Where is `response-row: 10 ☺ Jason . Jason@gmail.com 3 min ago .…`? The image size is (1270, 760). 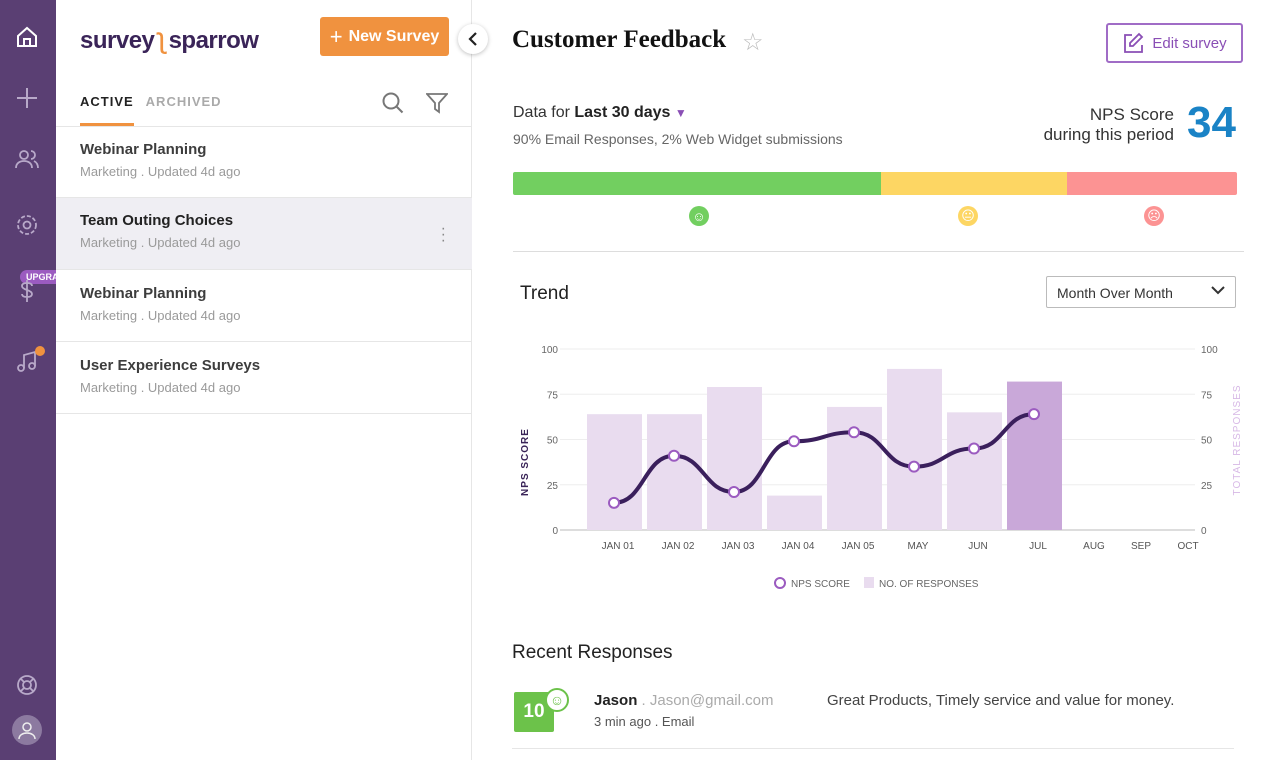 response-row: 10 ☺ Jason . Jason@gmail.com 3 min ago .… is located at coordinates (873, 718).